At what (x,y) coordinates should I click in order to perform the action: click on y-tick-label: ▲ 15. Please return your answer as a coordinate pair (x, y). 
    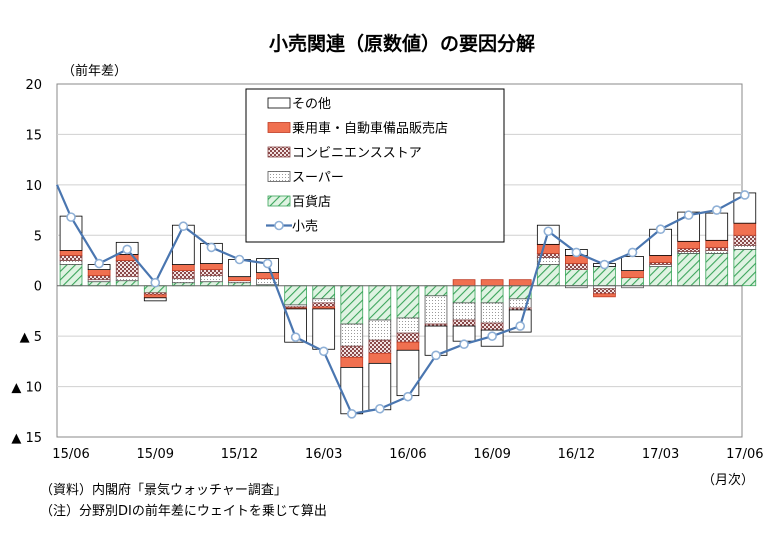
    Looking at the image, I should click on (26, 438).